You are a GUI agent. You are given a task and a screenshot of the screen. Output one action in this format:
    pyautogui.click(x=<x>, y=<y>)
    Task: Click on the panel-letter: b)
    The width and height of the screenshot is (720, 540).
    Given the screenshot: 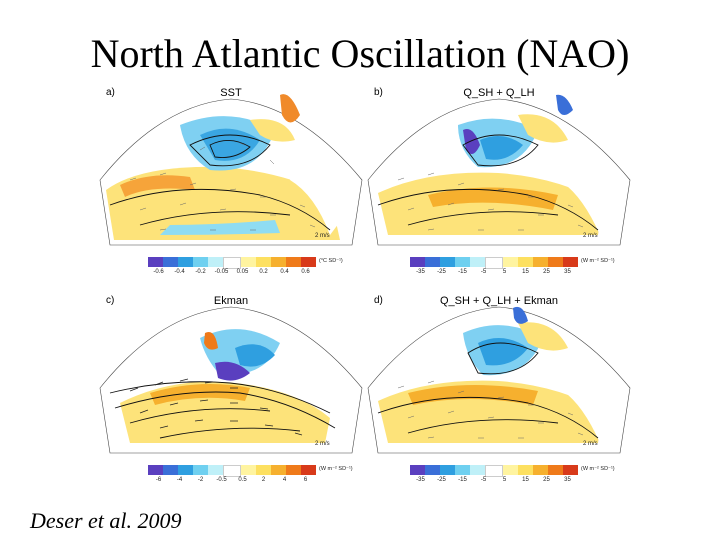 What is the action you would take?
    pyautogui.click(x=378, y=92)
    